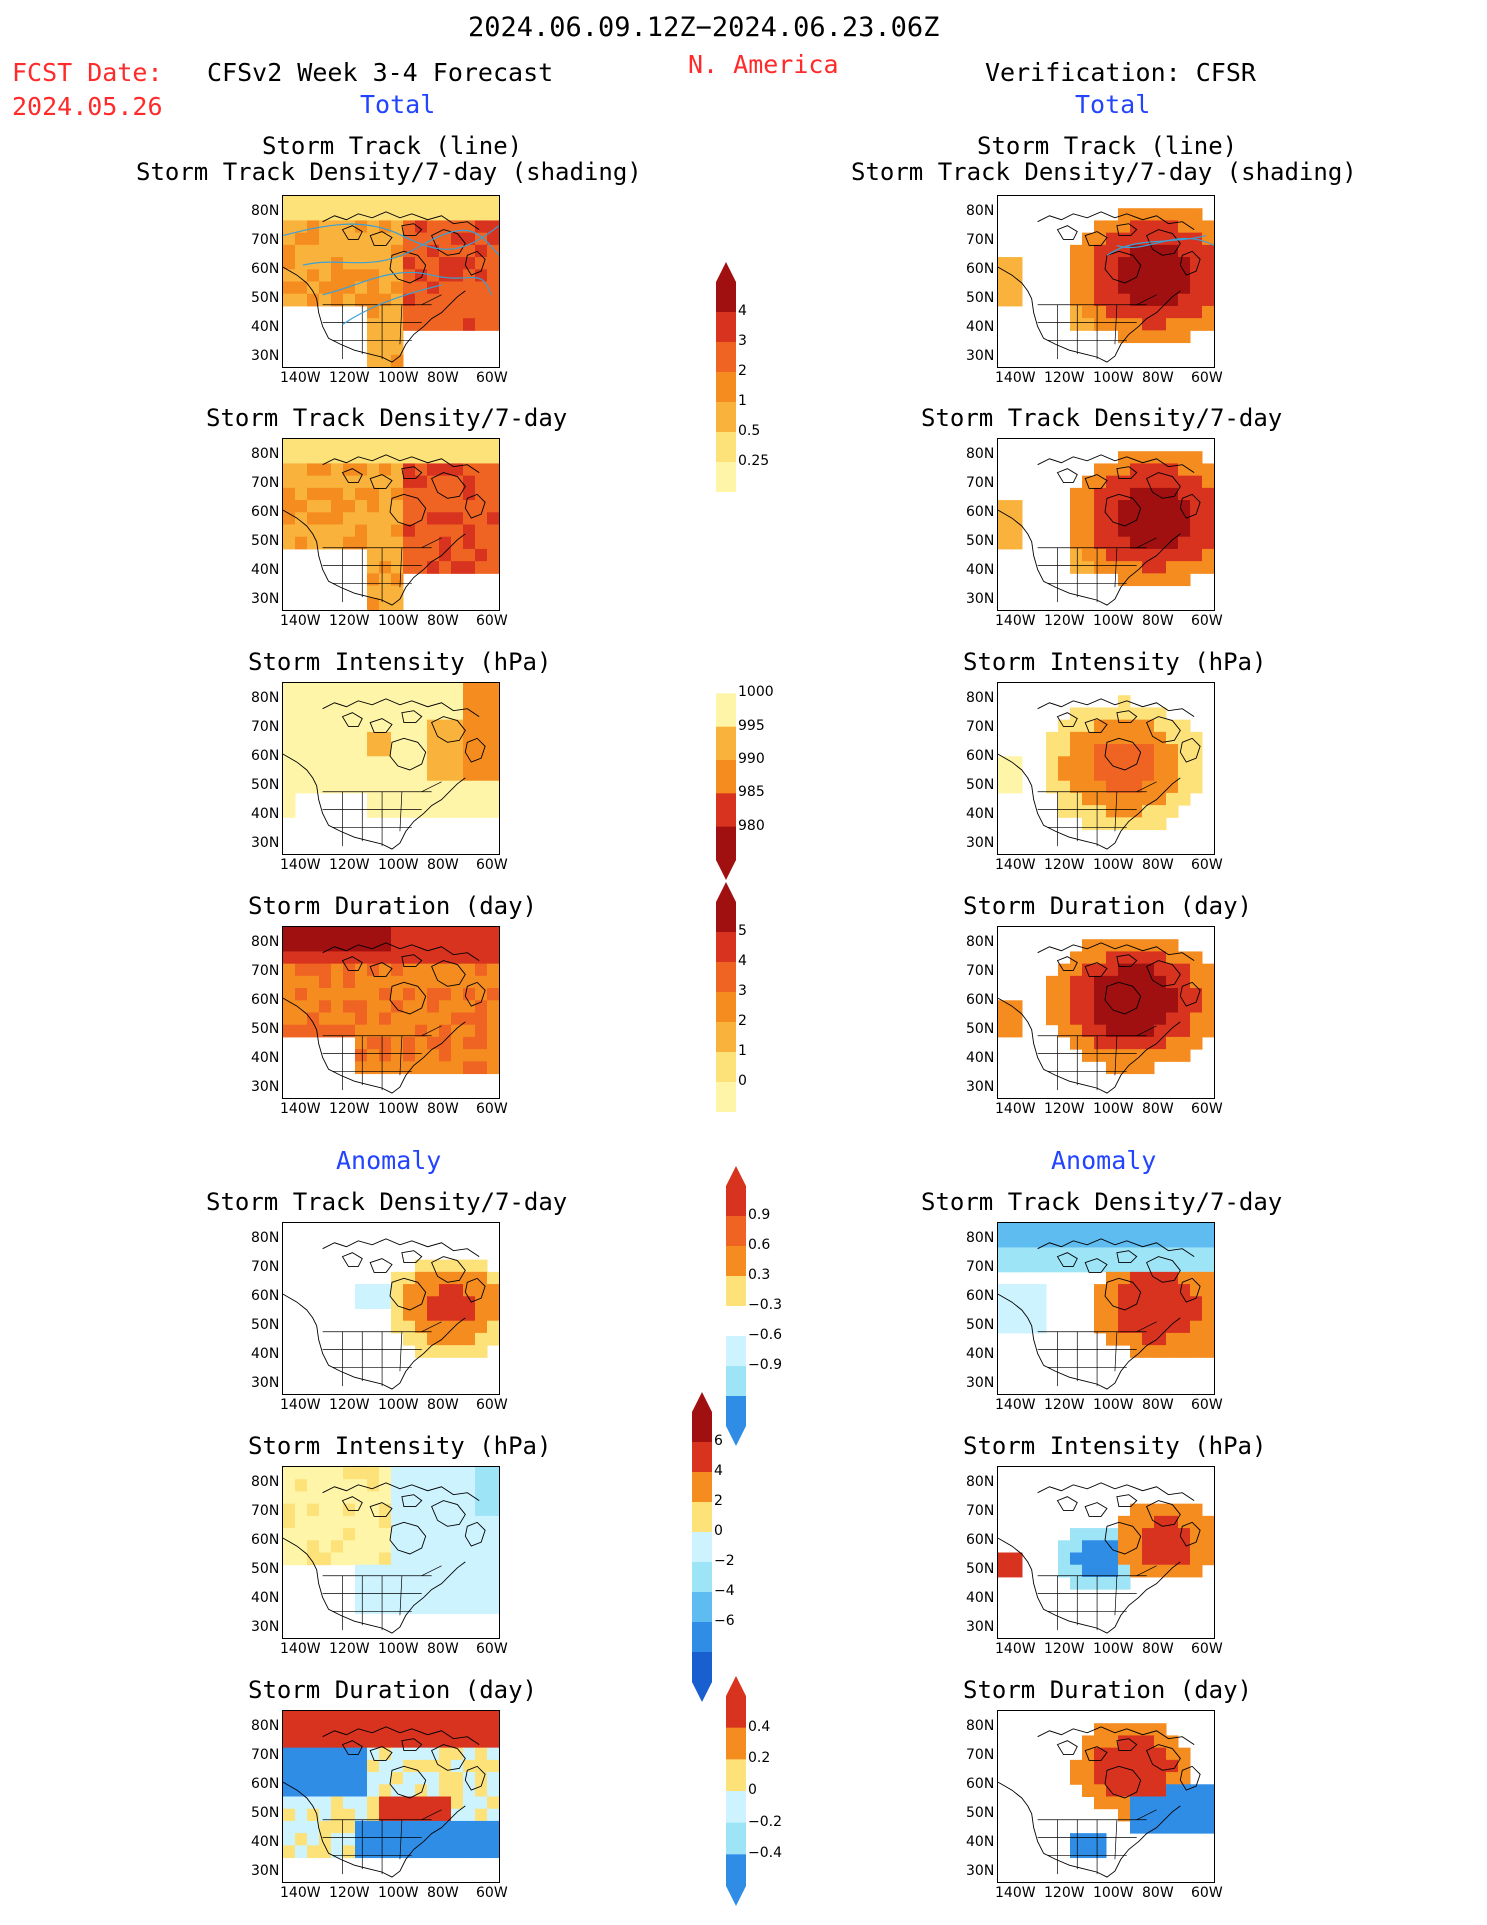 The width and height of the screenshot is (1487, 1925). I want to click on colorbar-label: 995, so click(751, 725).